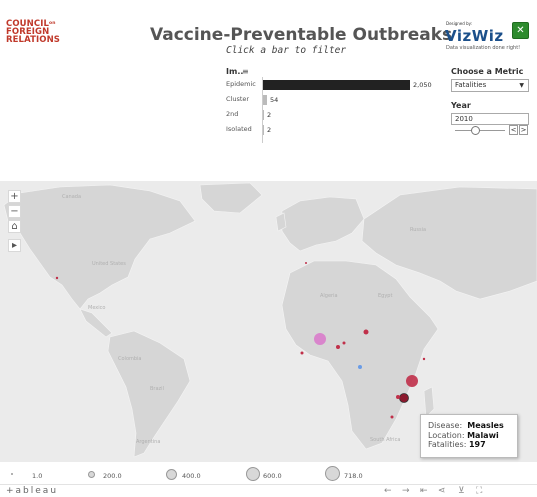 The height and width of the screenshot is (497, 537). What do you see at coordinates (97, 308) in the screenshot?
I see `map-label-mexico: Mexico` at bounding box center [97, 308].